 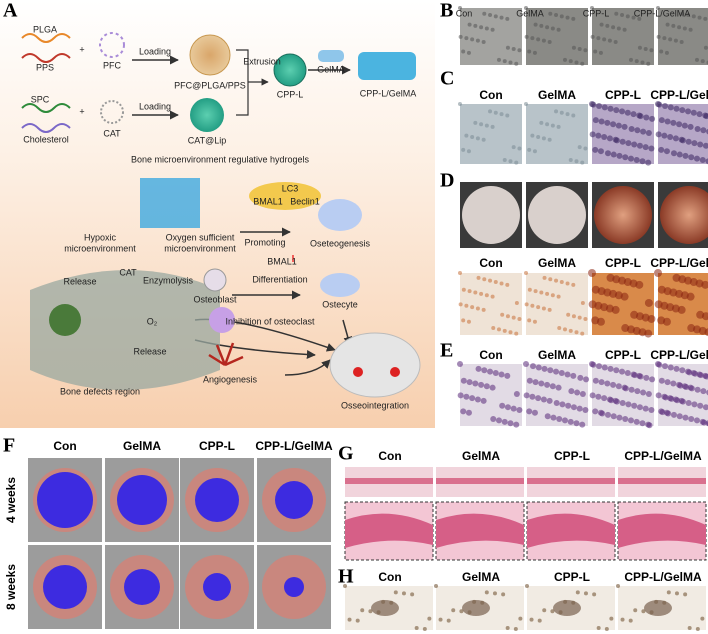 What do you see at coordinates (222, 320) in the screenshot?
I see `osteoclast-cell` at bounding box center [222, 320].